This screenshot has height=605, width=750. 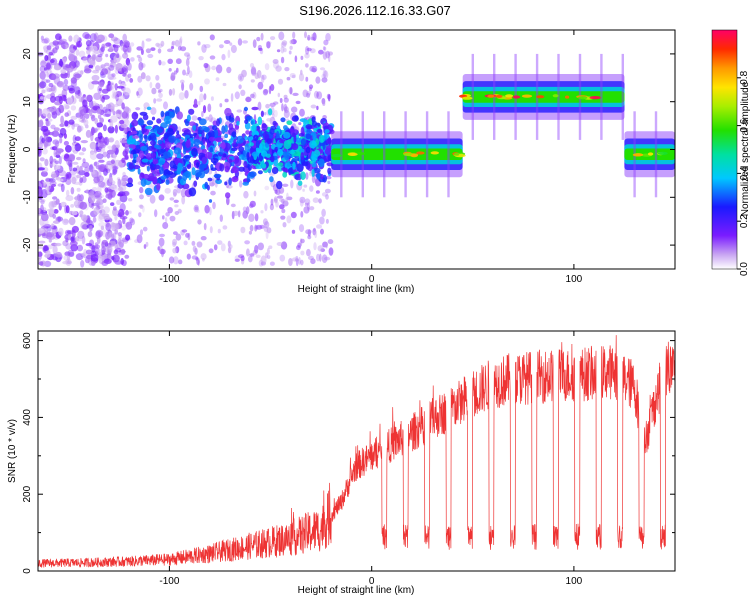 I want to click on colorbar-ticks: 0.0 0.2 0.4 0.6 0.8, so click(x=743, y=173).